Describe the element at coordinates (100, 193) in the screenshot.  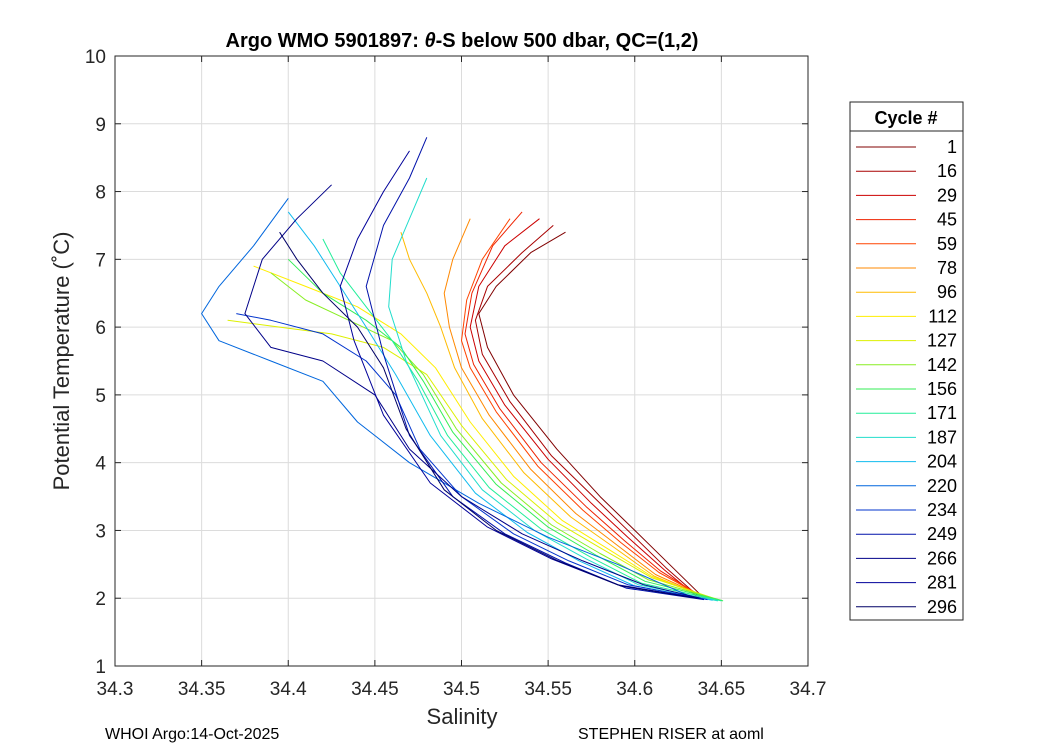
I see `y-tick-label: 8` at that location.